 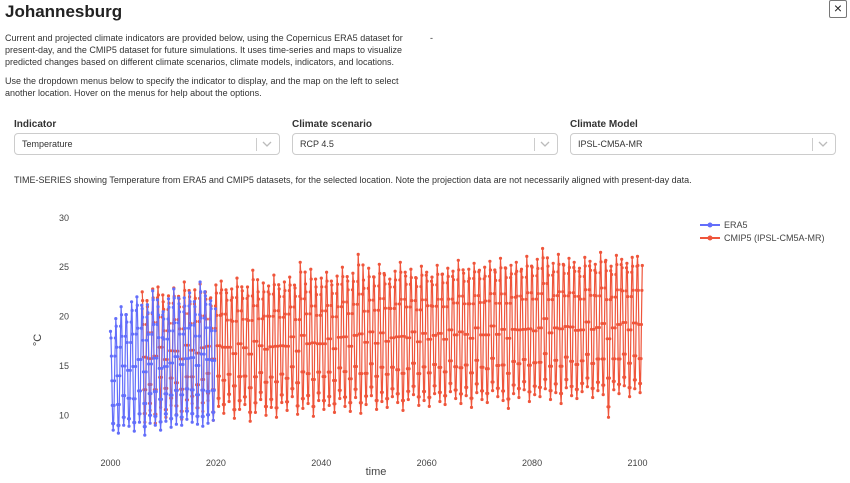 What do you see at coordinates (703, 144) in the screenshot?
I see `model-dropdown: IPSL-CM5A-MR` at bounding box center [703, 144].